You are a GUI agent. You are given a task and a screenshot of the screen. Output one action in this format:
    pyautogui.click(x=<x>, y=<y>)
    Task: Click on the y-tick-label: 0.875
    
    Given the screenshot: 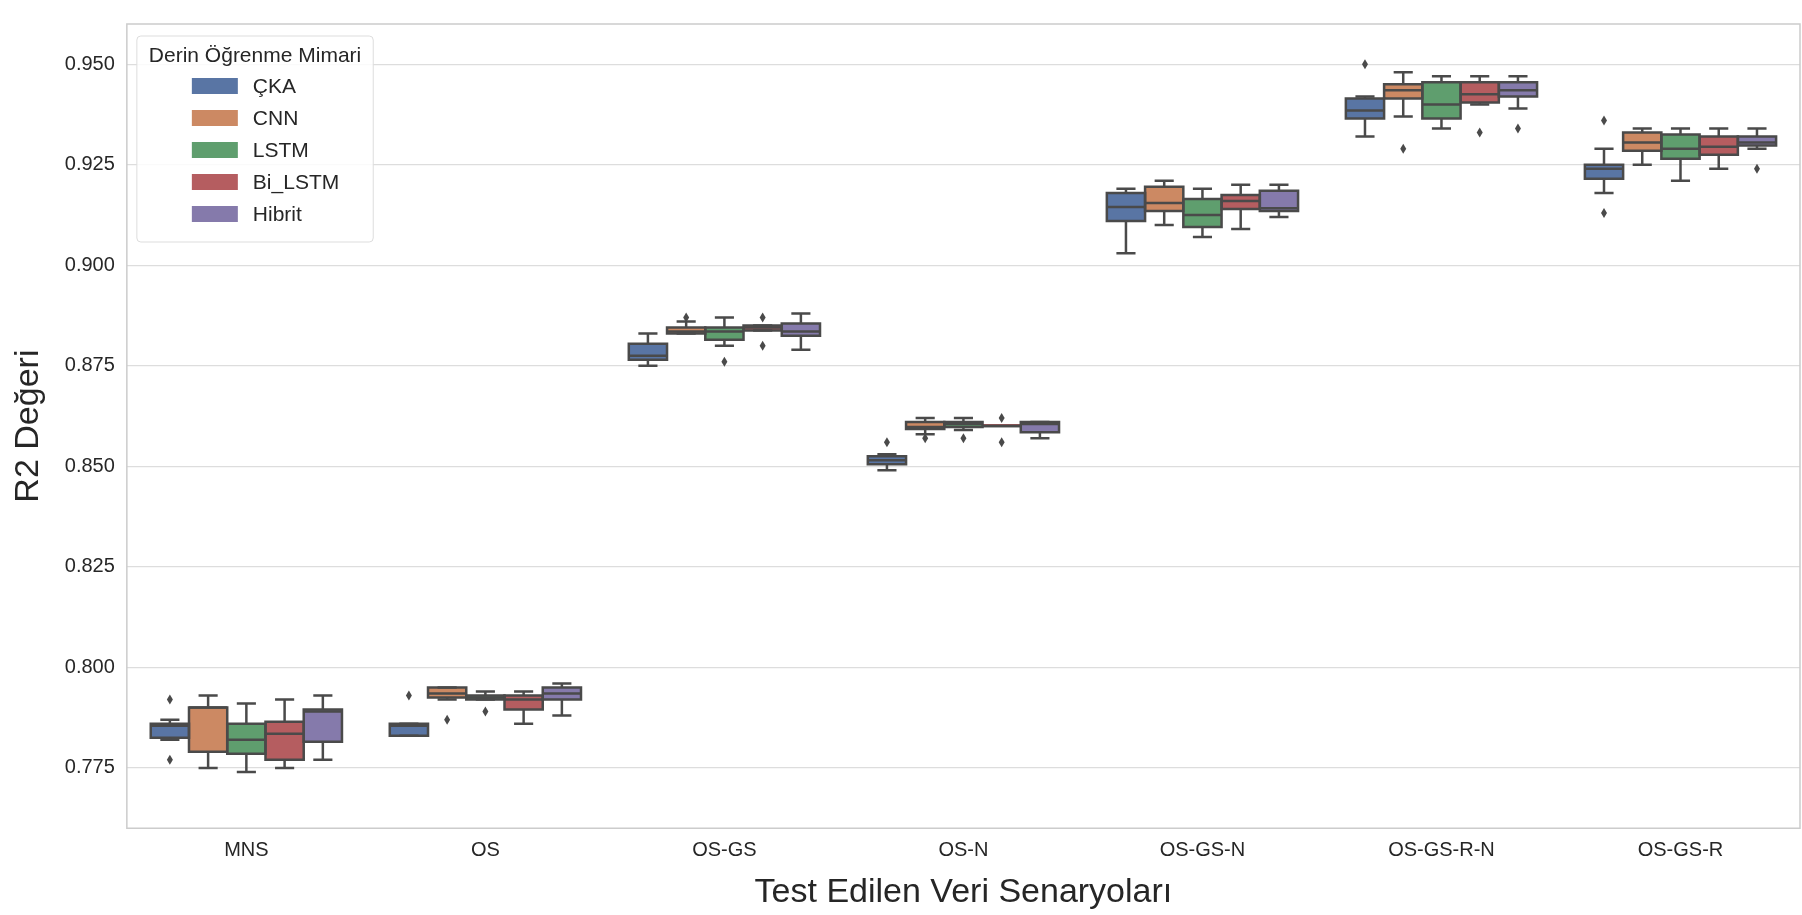 What is the action you would take?
    pyautogui.click(x=89, y=364)
    